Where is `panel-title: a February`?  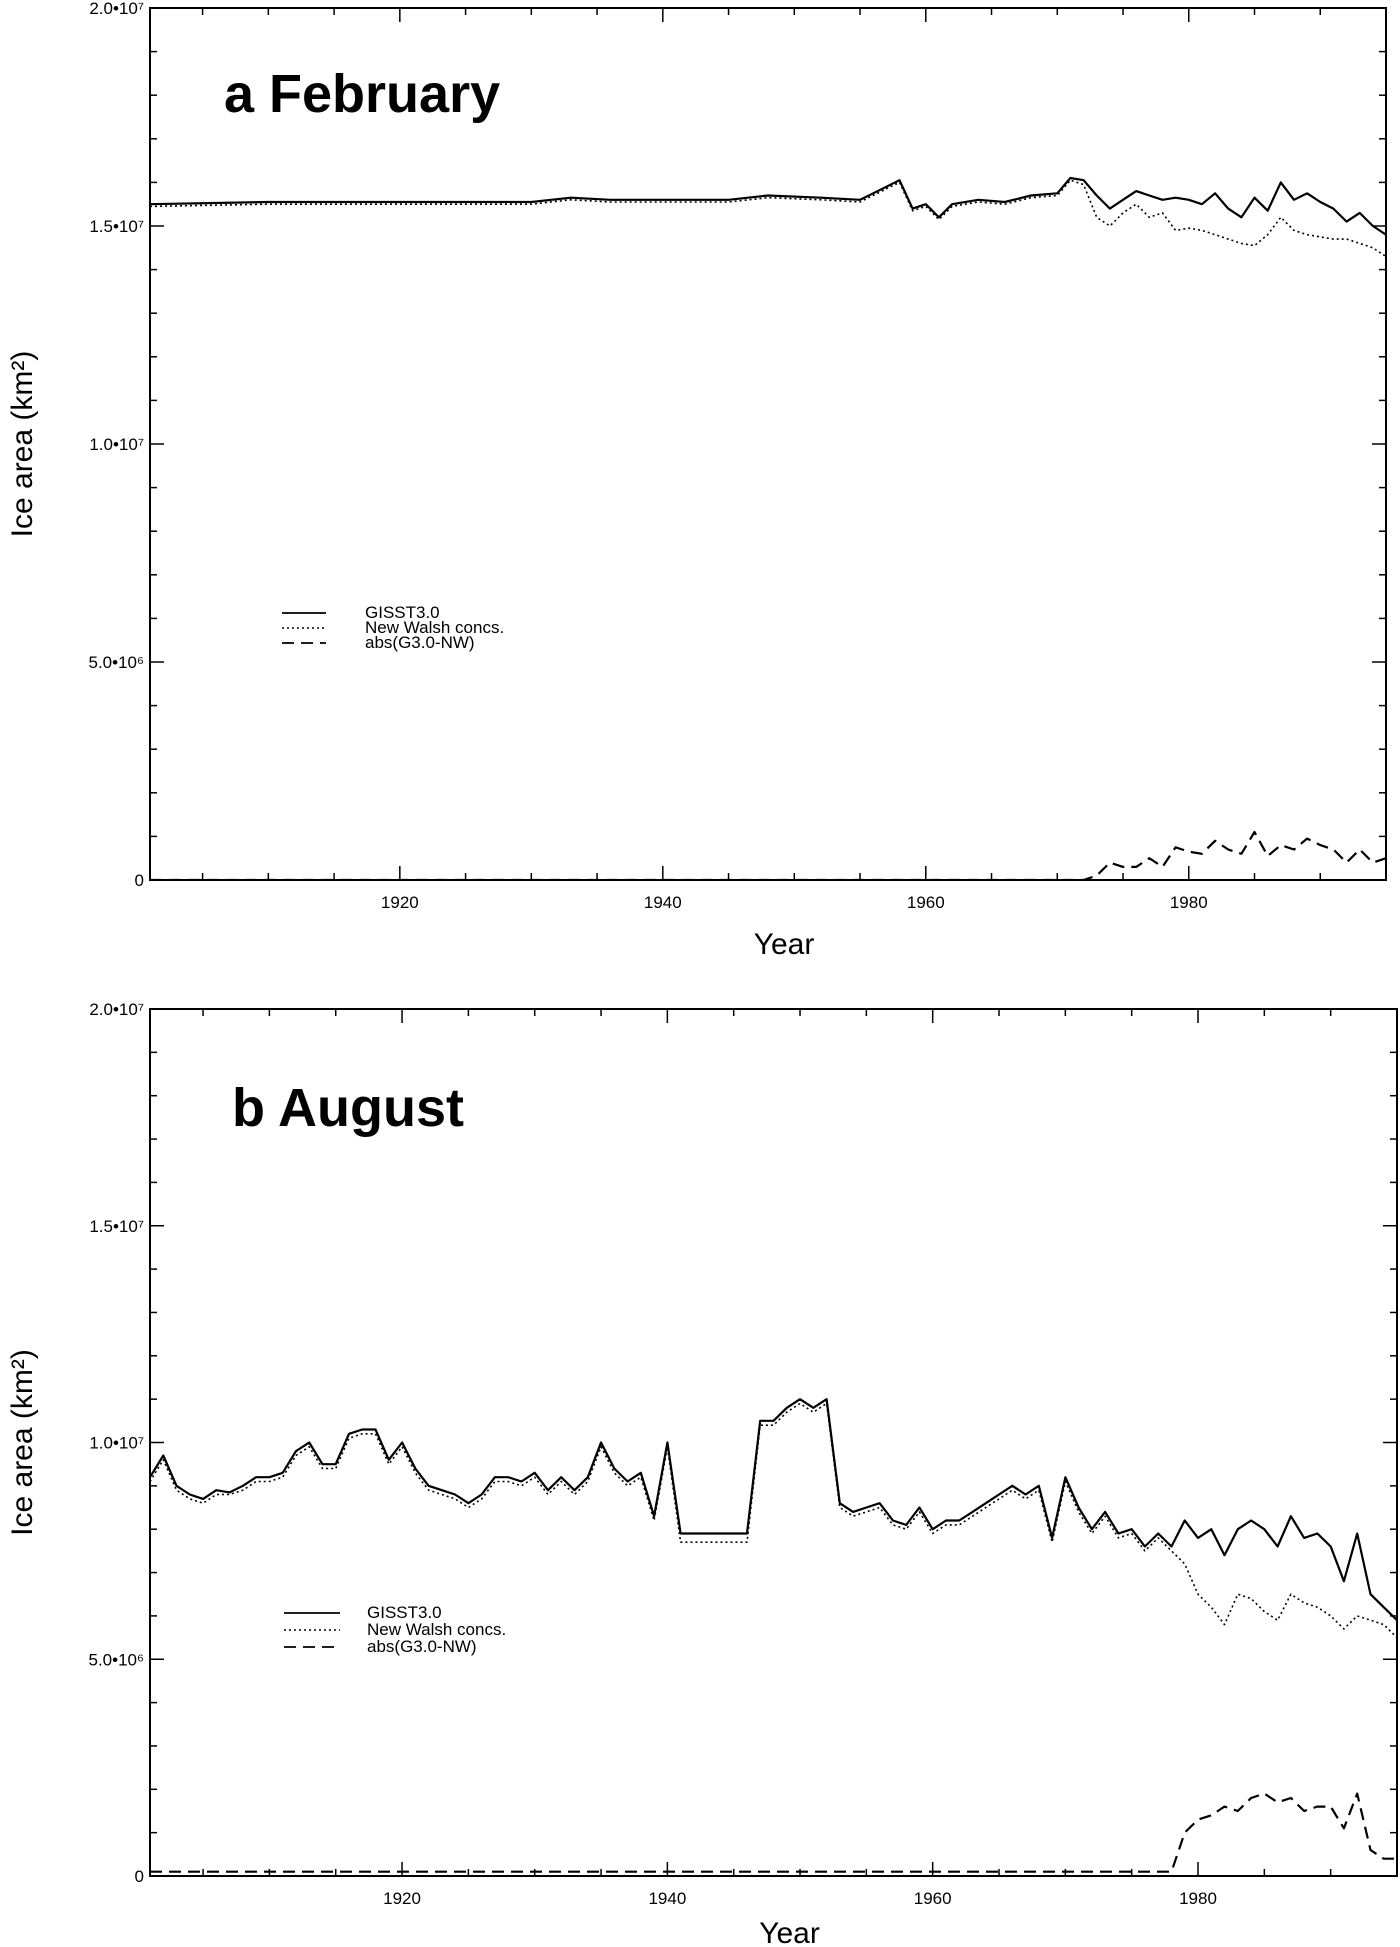
panel-title: a February is located at coordinates (362, 94).